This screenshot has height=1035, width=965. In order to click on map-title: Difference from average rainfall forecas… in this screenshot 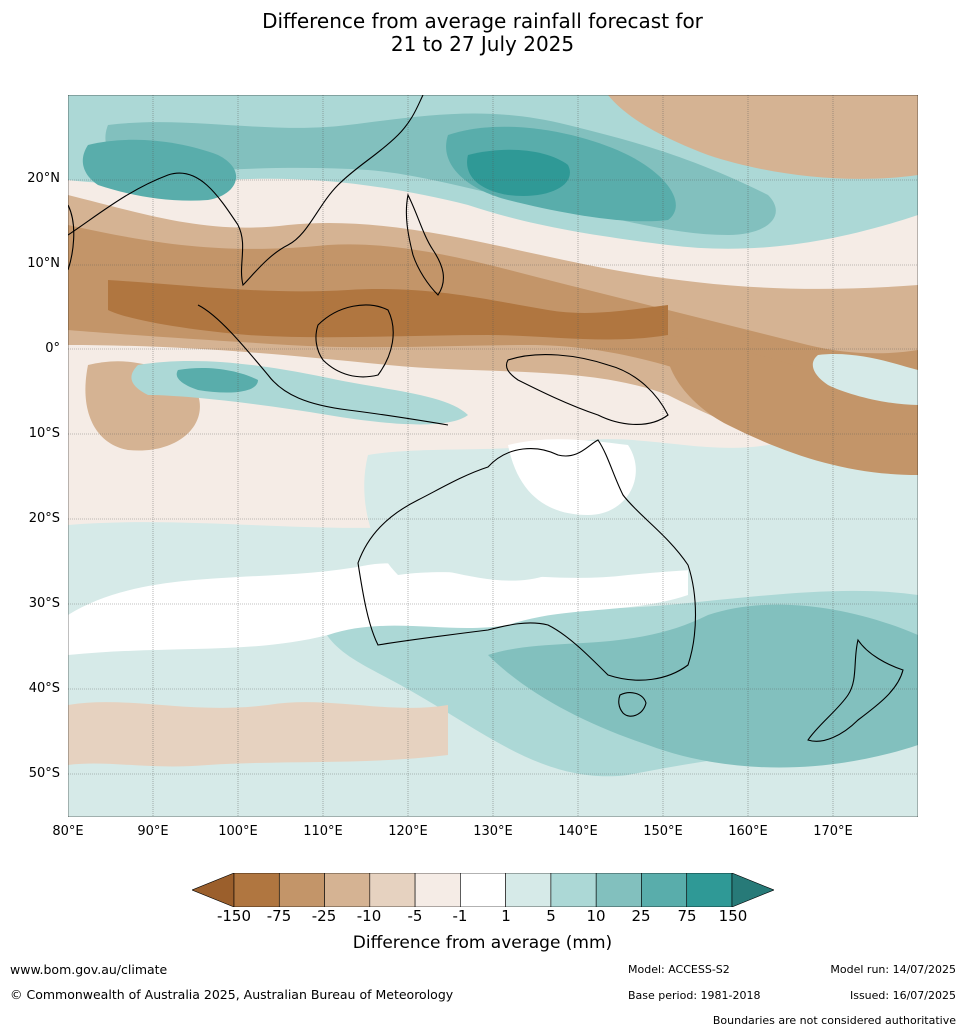, I will do `click(482, 33)`.